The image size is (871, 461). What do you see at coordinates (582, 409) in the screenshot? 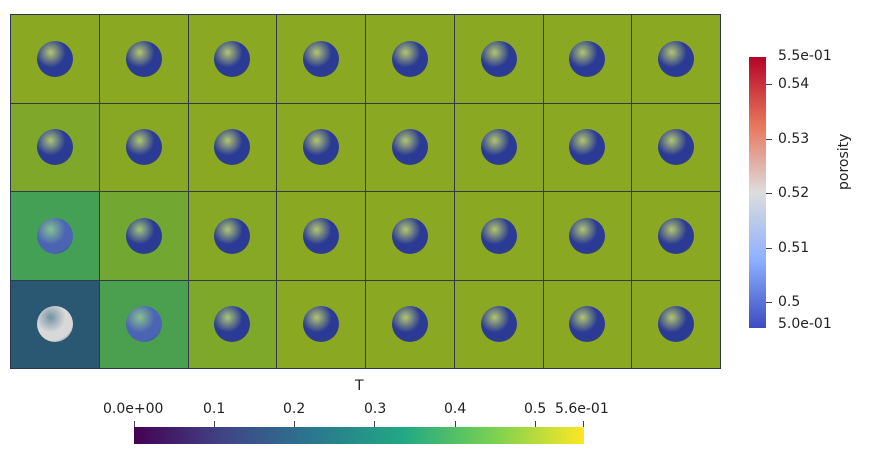
I see `t-max-label: 5.6e-01` at bounding box center [582, 409].